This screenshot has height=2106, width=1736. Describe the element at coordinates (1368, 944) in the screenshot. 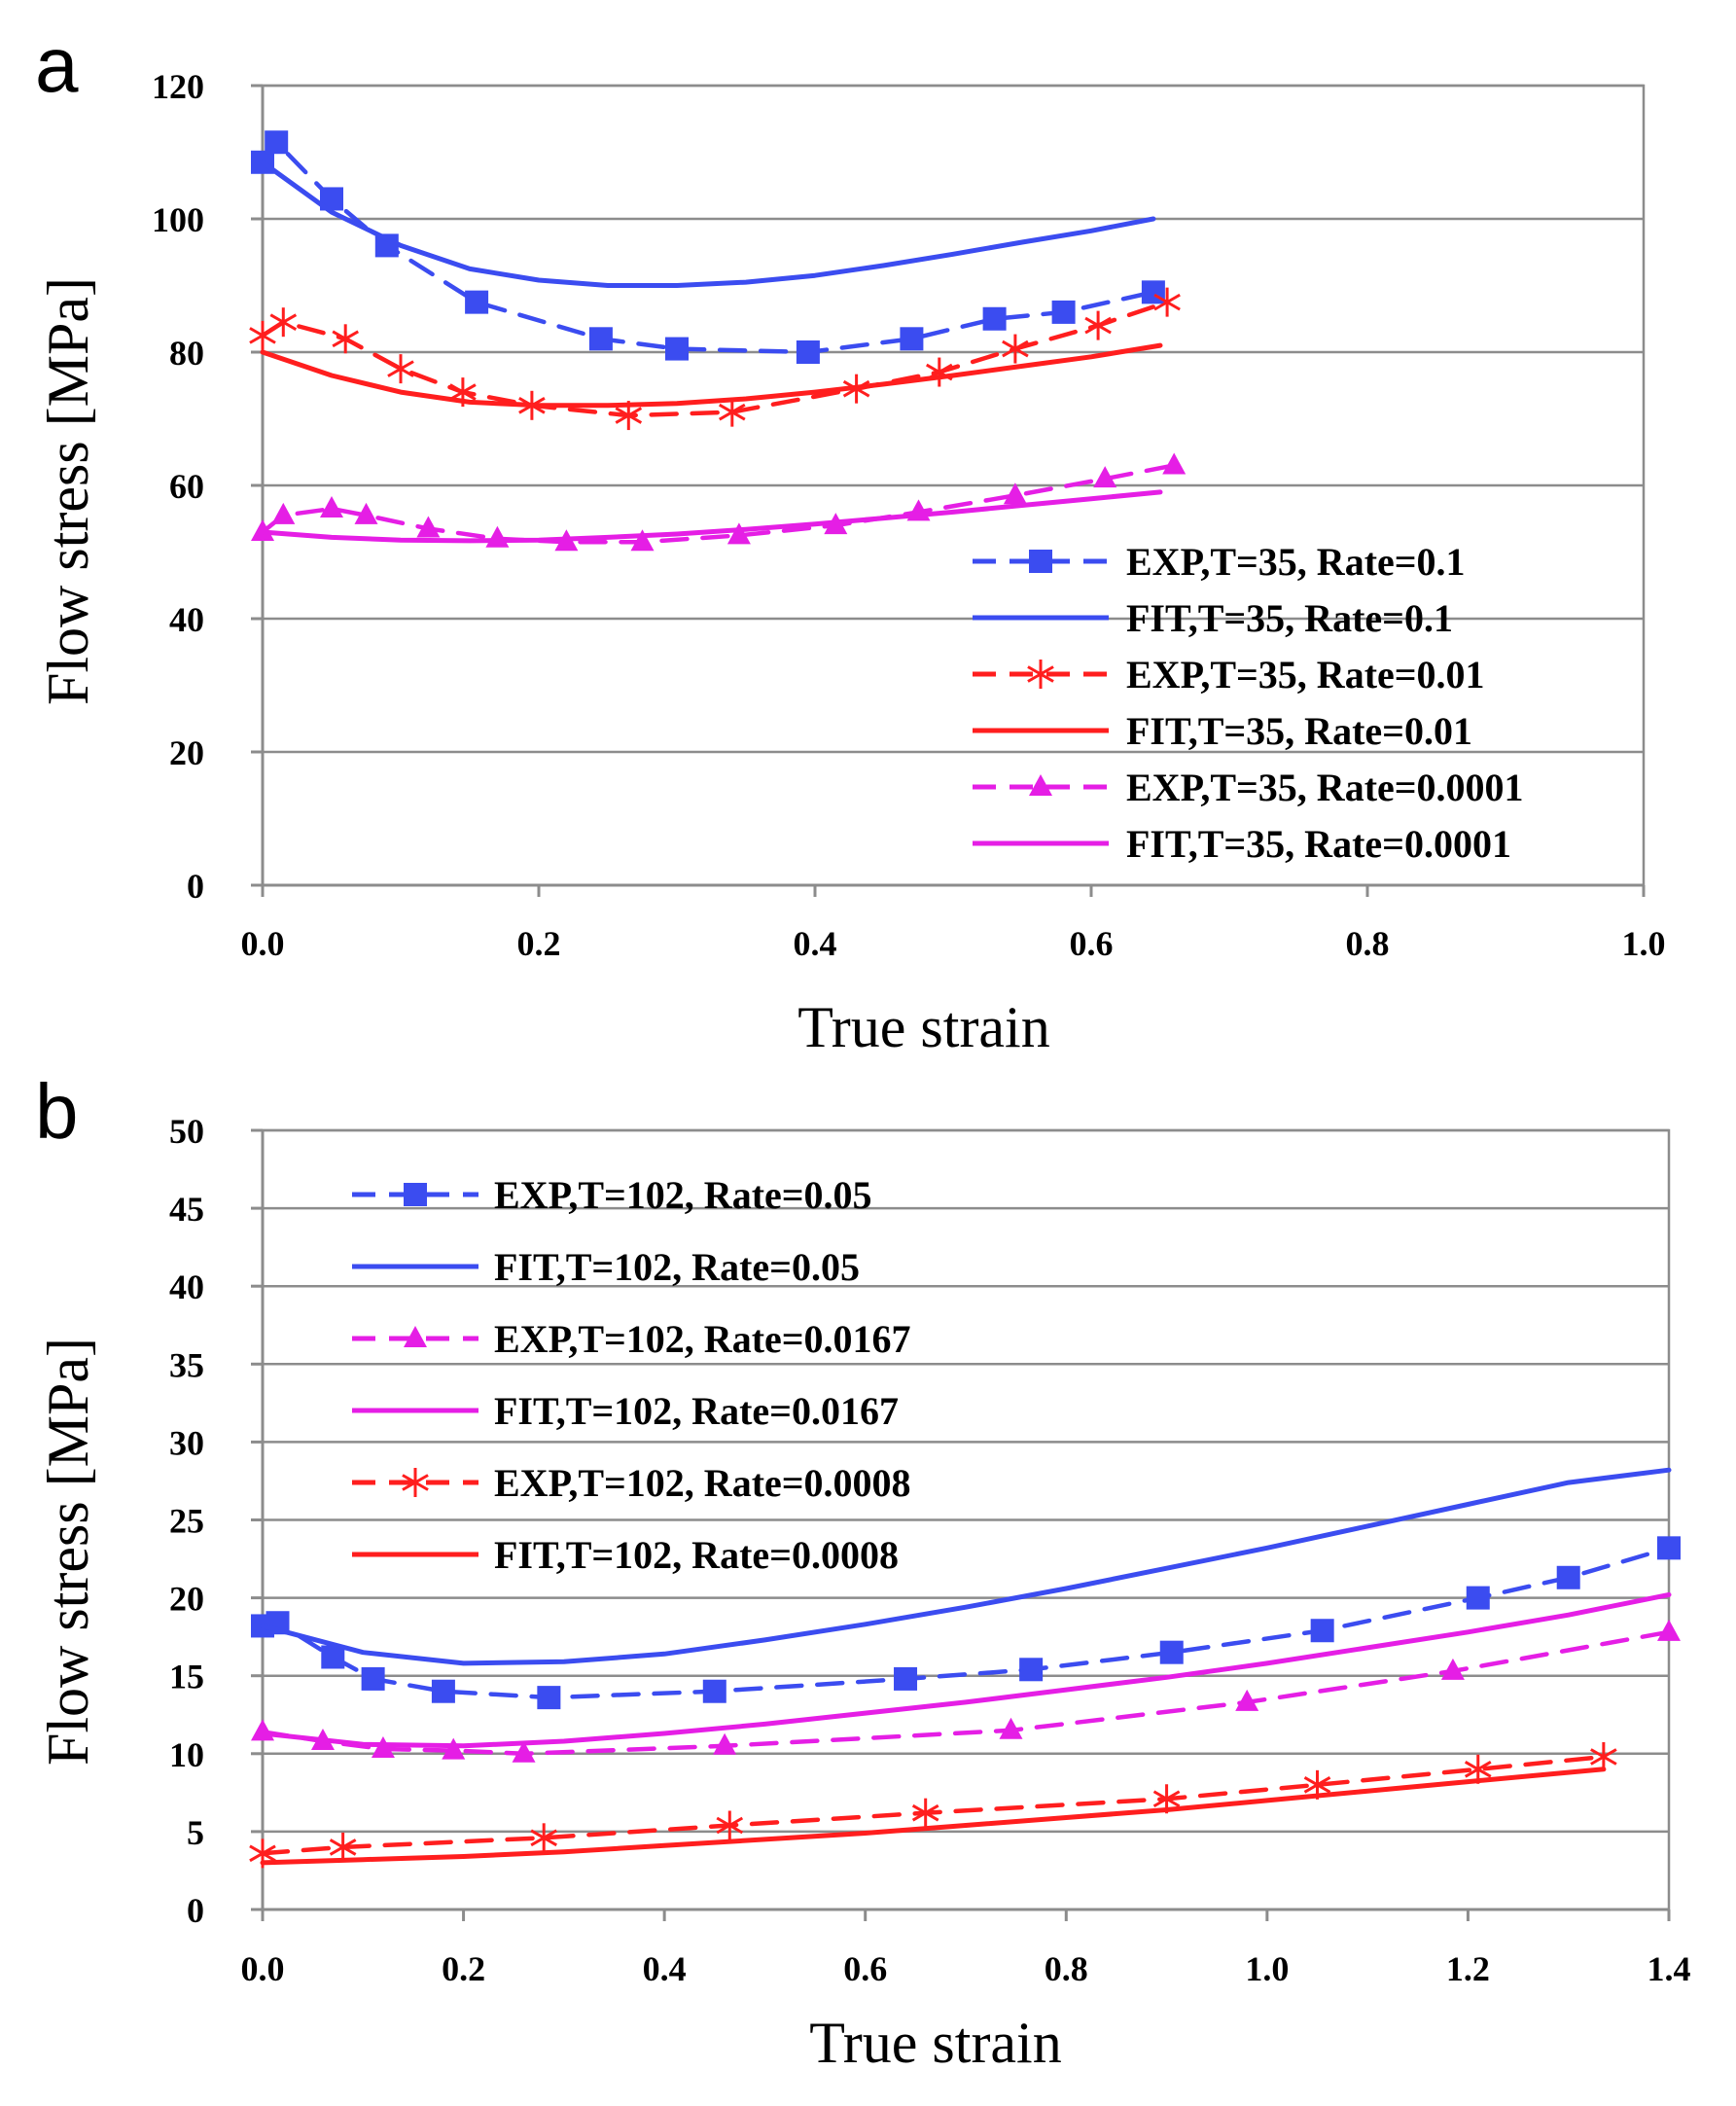

I see `x-tick-label: 0.8` at that location.